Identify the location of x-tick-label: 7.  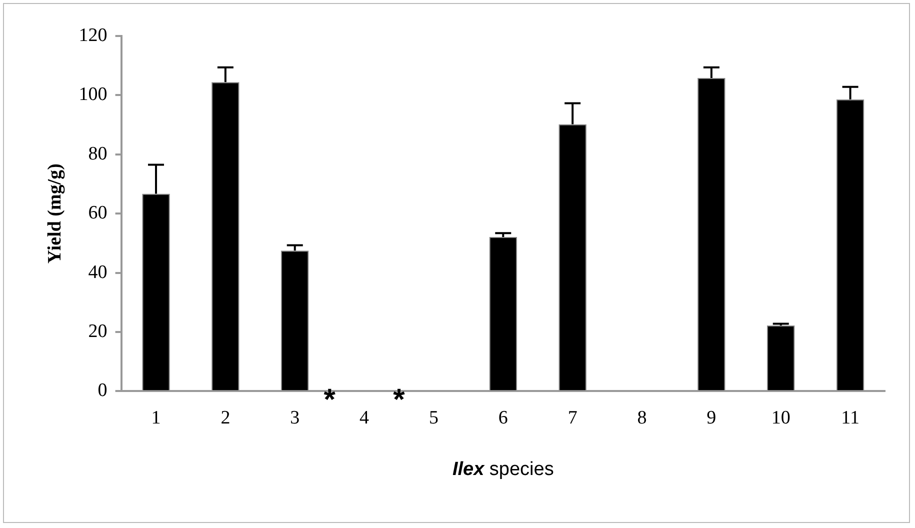
(573, 418).